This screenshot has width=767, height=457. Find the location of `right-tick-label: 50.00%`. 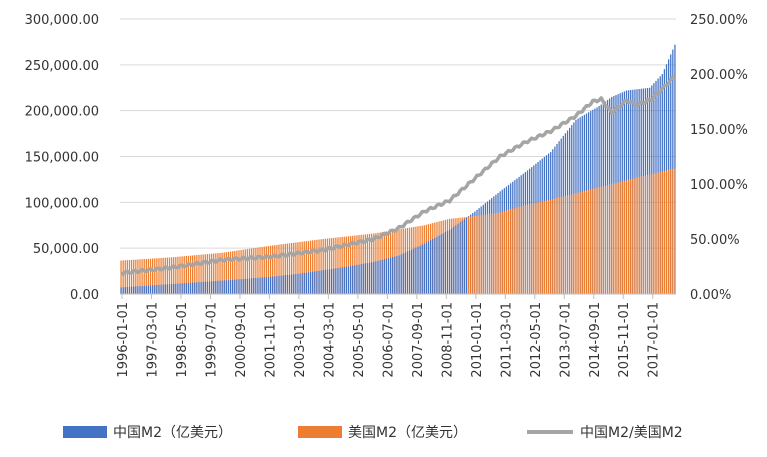

right-tick-label: 50.00% is located at coordinates (715, 240).